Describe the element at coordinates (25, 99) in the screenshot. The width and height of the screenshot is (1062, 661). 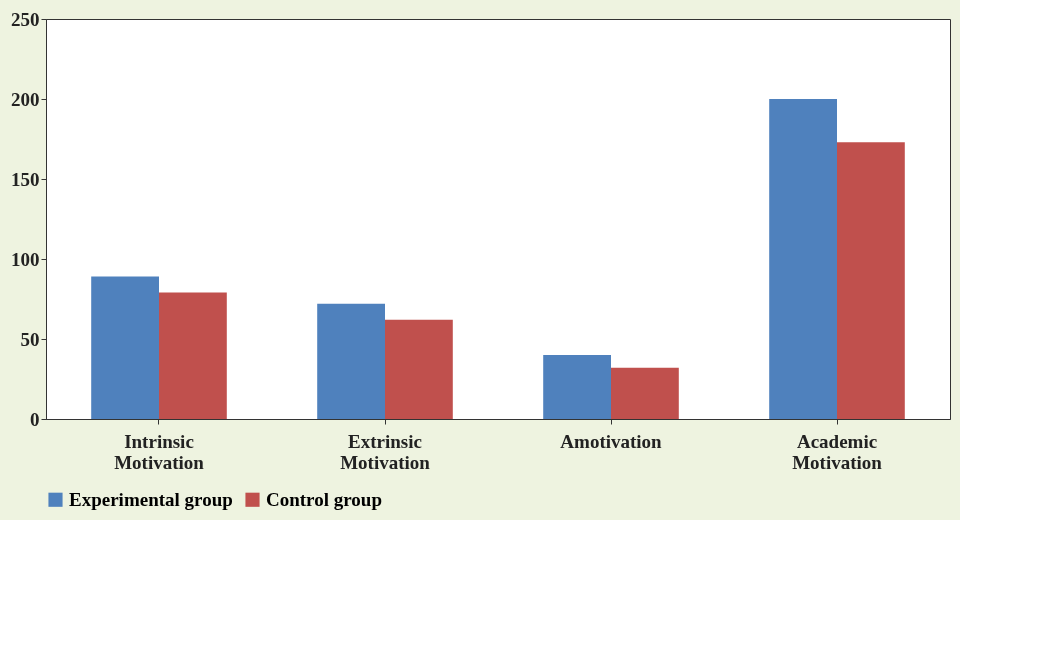
I see `y-tick-label: 200` at that location.